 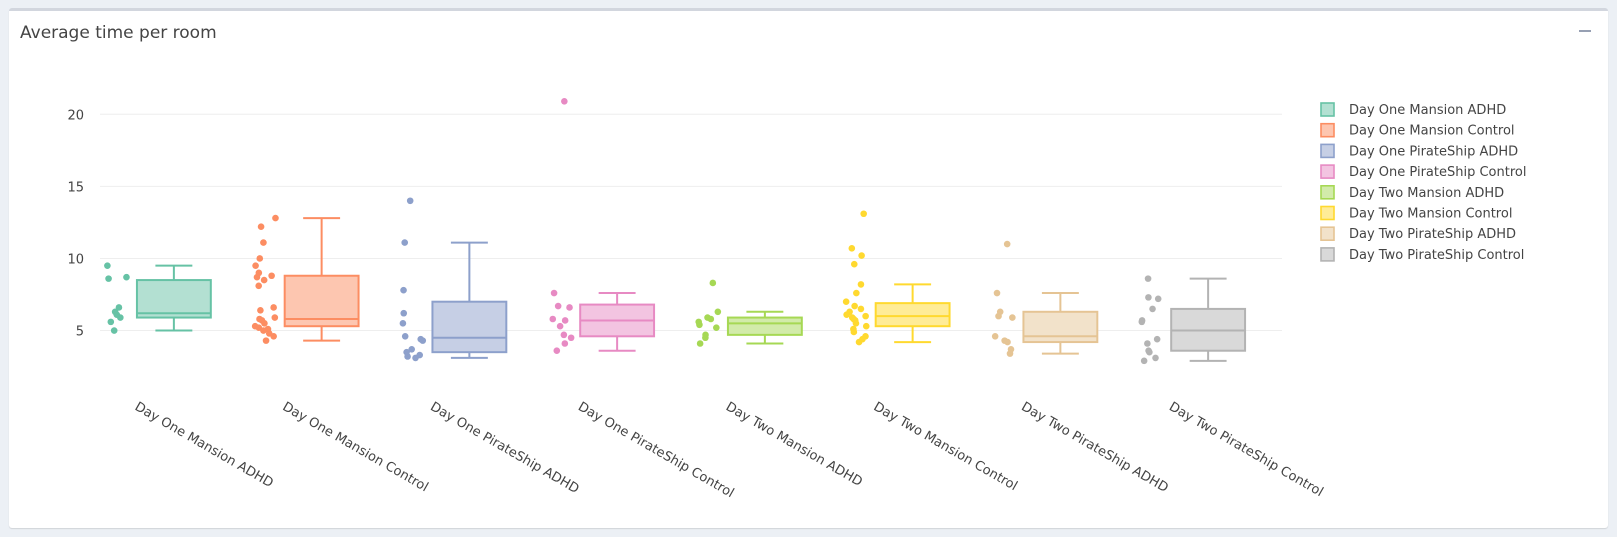 What do you see at coordinates (1433, 151) in the screenshot?
I see `legend-item-label: Day One PirateShip ADHD` at bounding box center [1433, 151].